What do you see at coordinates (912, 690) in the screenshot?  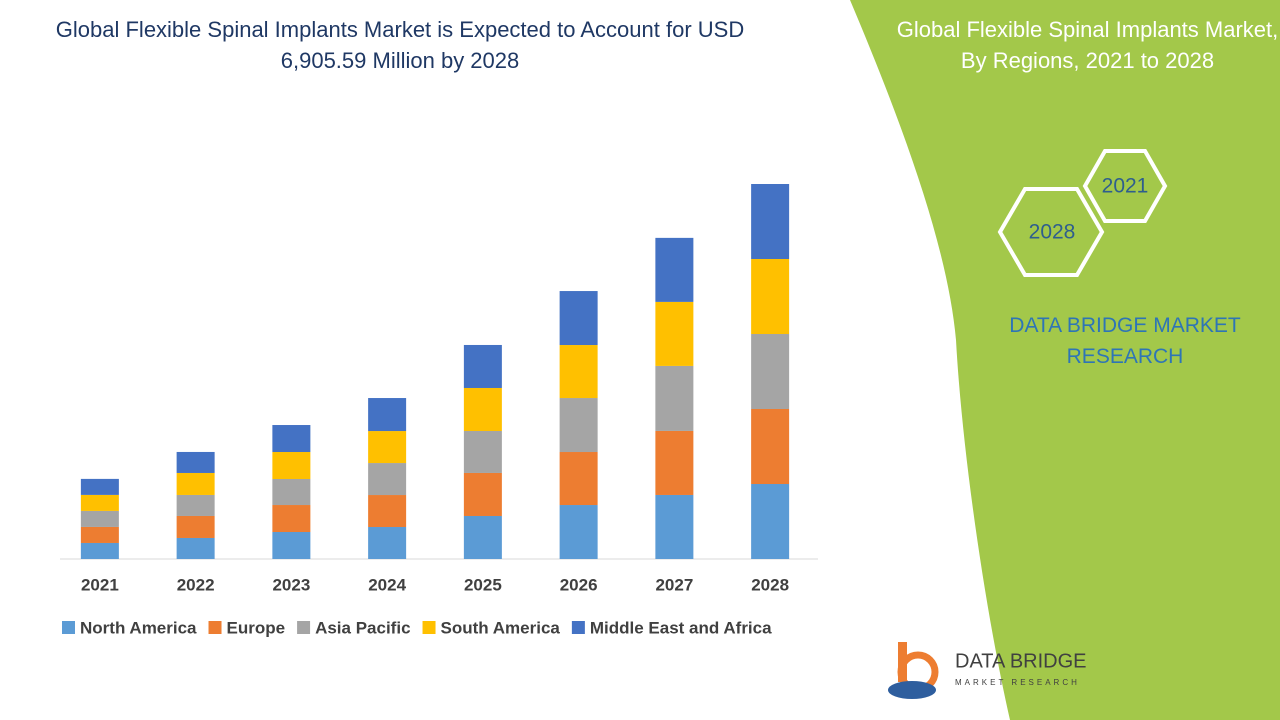 I see `logo-swoosh` at bounding box center [912, 690].